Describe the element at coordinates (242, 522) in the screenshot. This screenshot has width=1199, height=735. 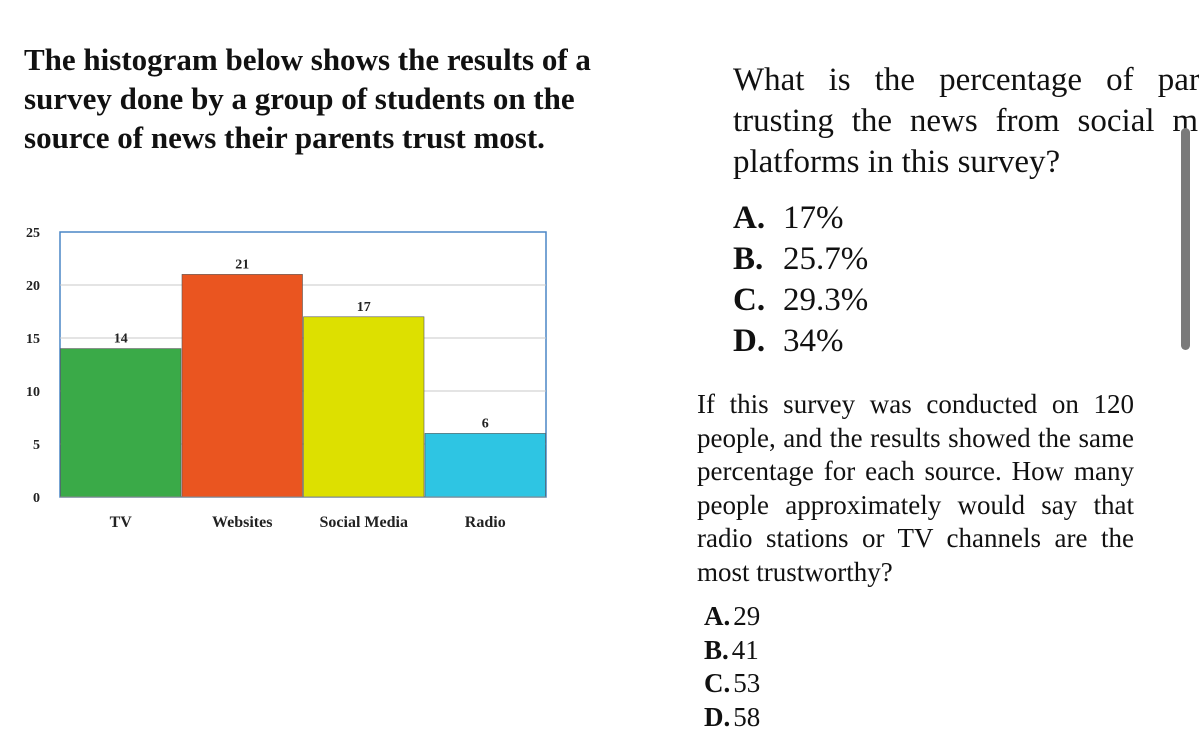
I see `x-tick-label: Websites` at that location.